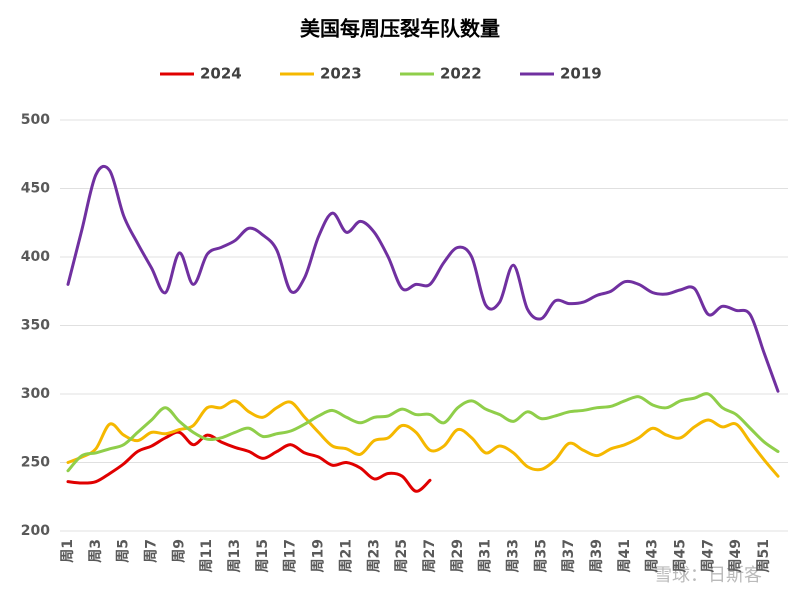  I want to click on x-tick-label: 周37, so click(569, 555).